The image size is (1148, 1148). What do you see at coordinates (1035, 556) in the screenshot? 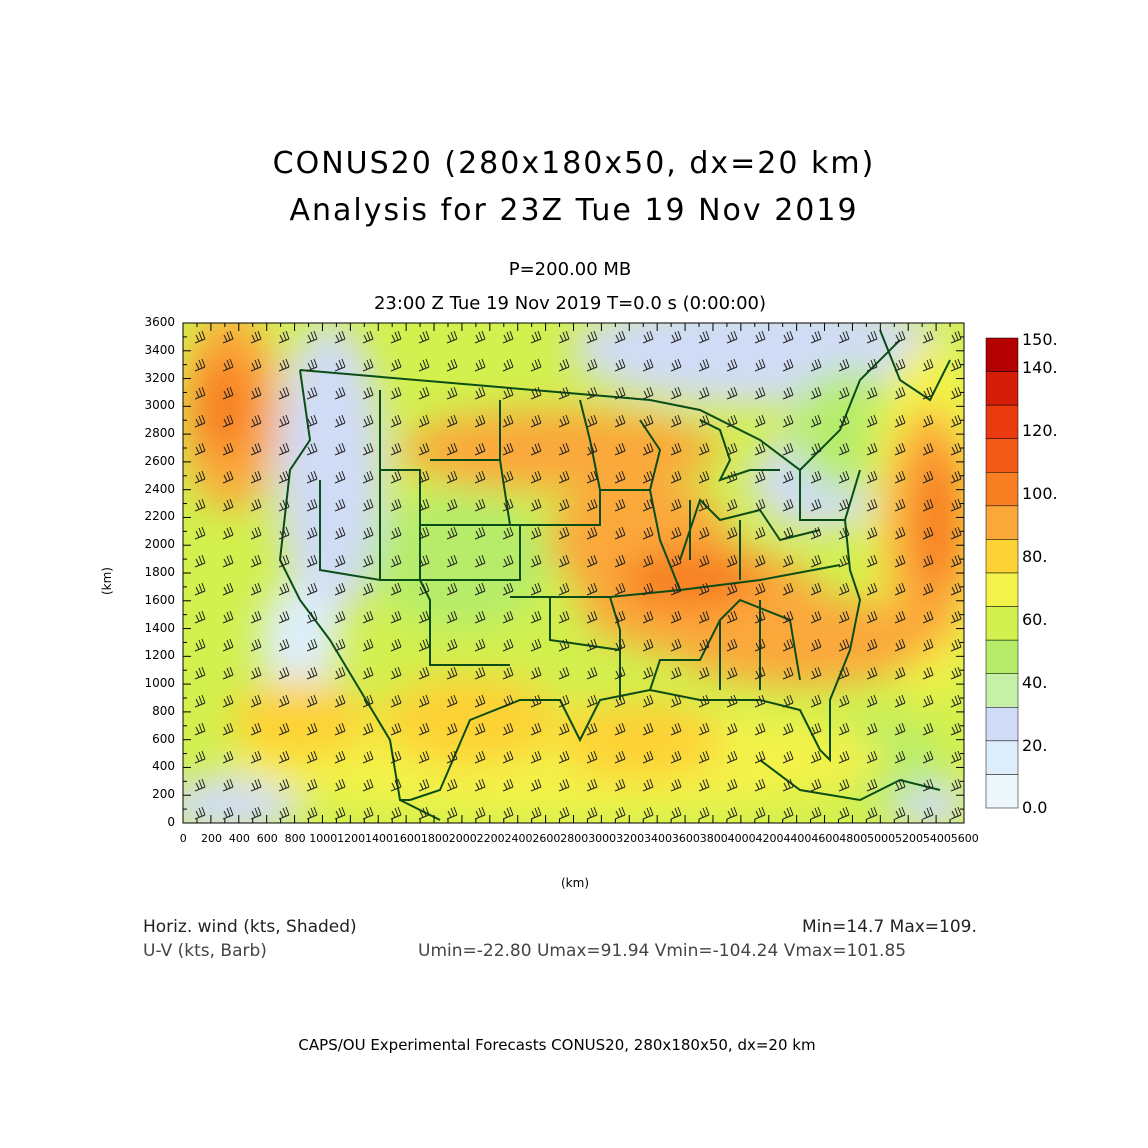
I see `colorbar-label: 80.` at bounding box center [1035, 556].